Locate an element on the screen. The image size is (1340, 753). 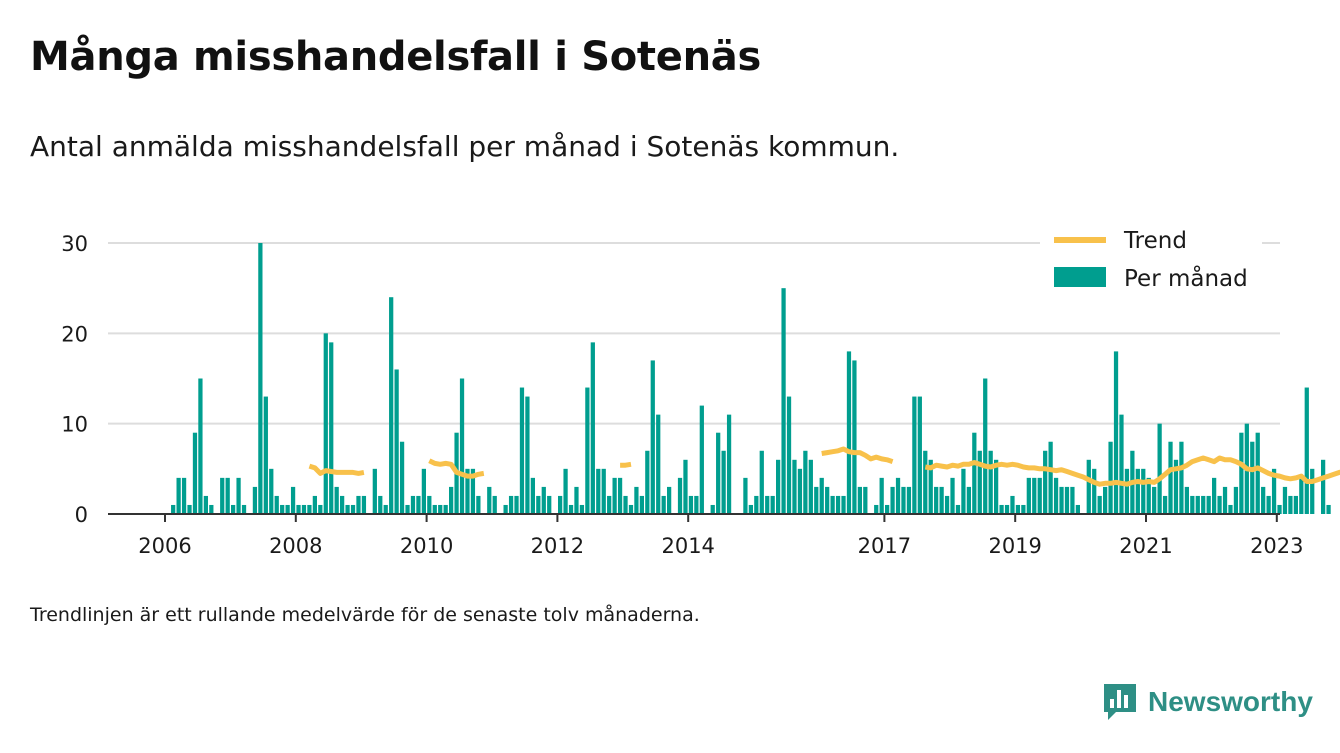
x-tick-label: 2010 is located at coordinates (426, 546).